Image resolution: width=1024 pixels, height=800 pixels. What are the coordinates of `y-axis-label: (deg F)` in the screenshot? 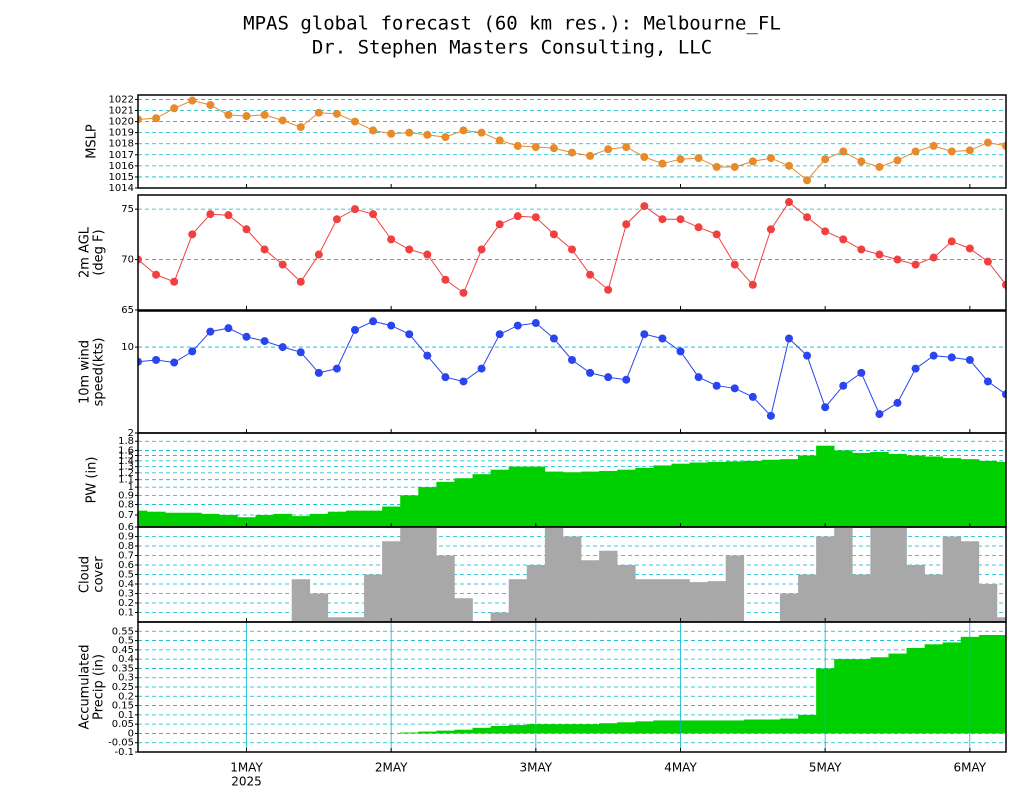 It's located at (99, 252).